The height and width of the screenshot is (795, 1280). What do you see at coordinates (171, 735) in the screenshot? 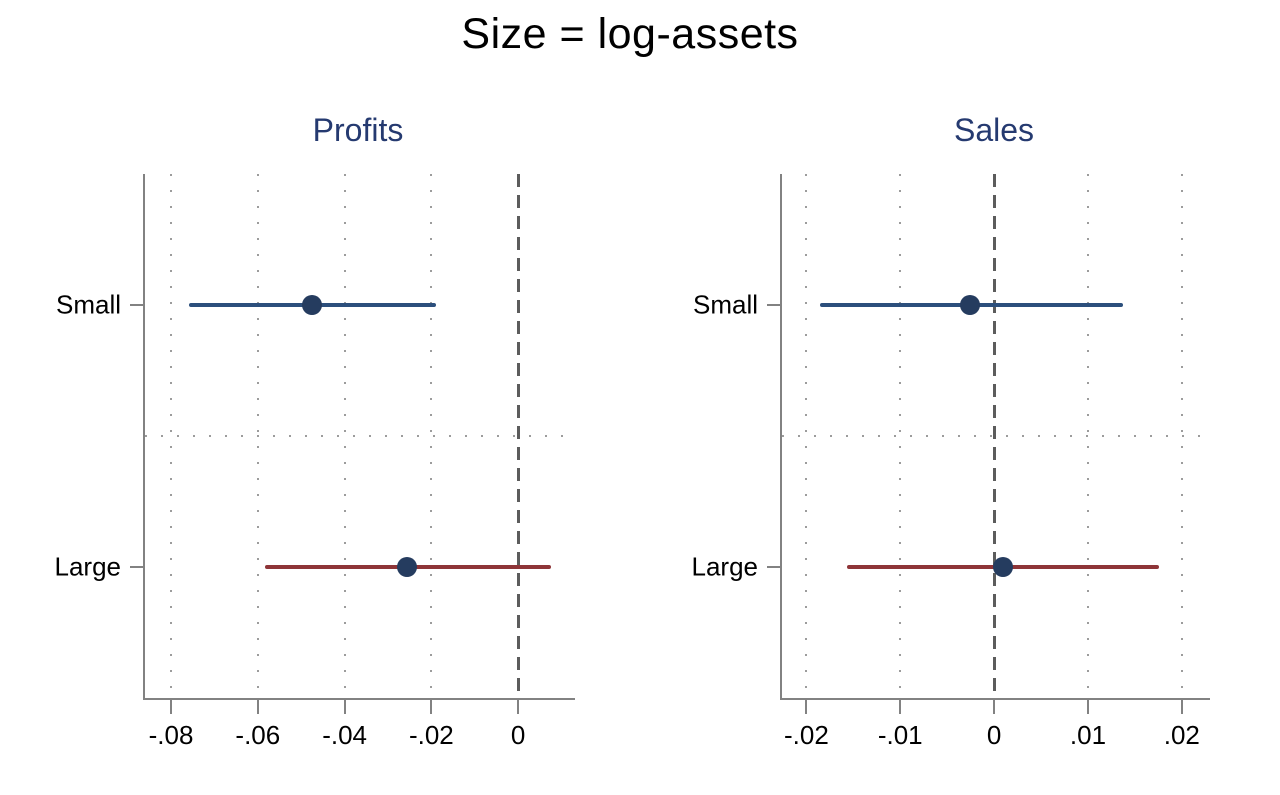
I see `x-axis-tick-label: -.08` at bounding box center [171, 735].